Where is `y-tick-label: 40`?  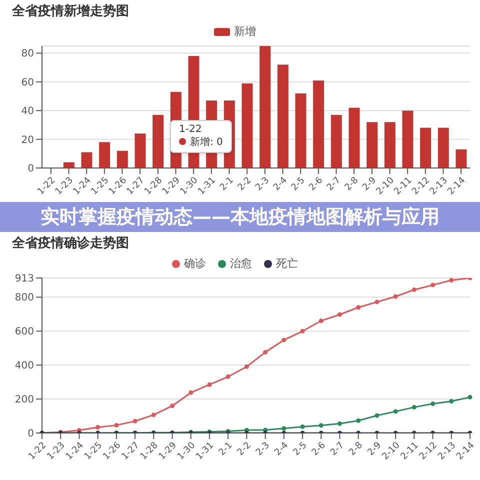
y-tick-label: 40 is located at coordinates (27, 112).